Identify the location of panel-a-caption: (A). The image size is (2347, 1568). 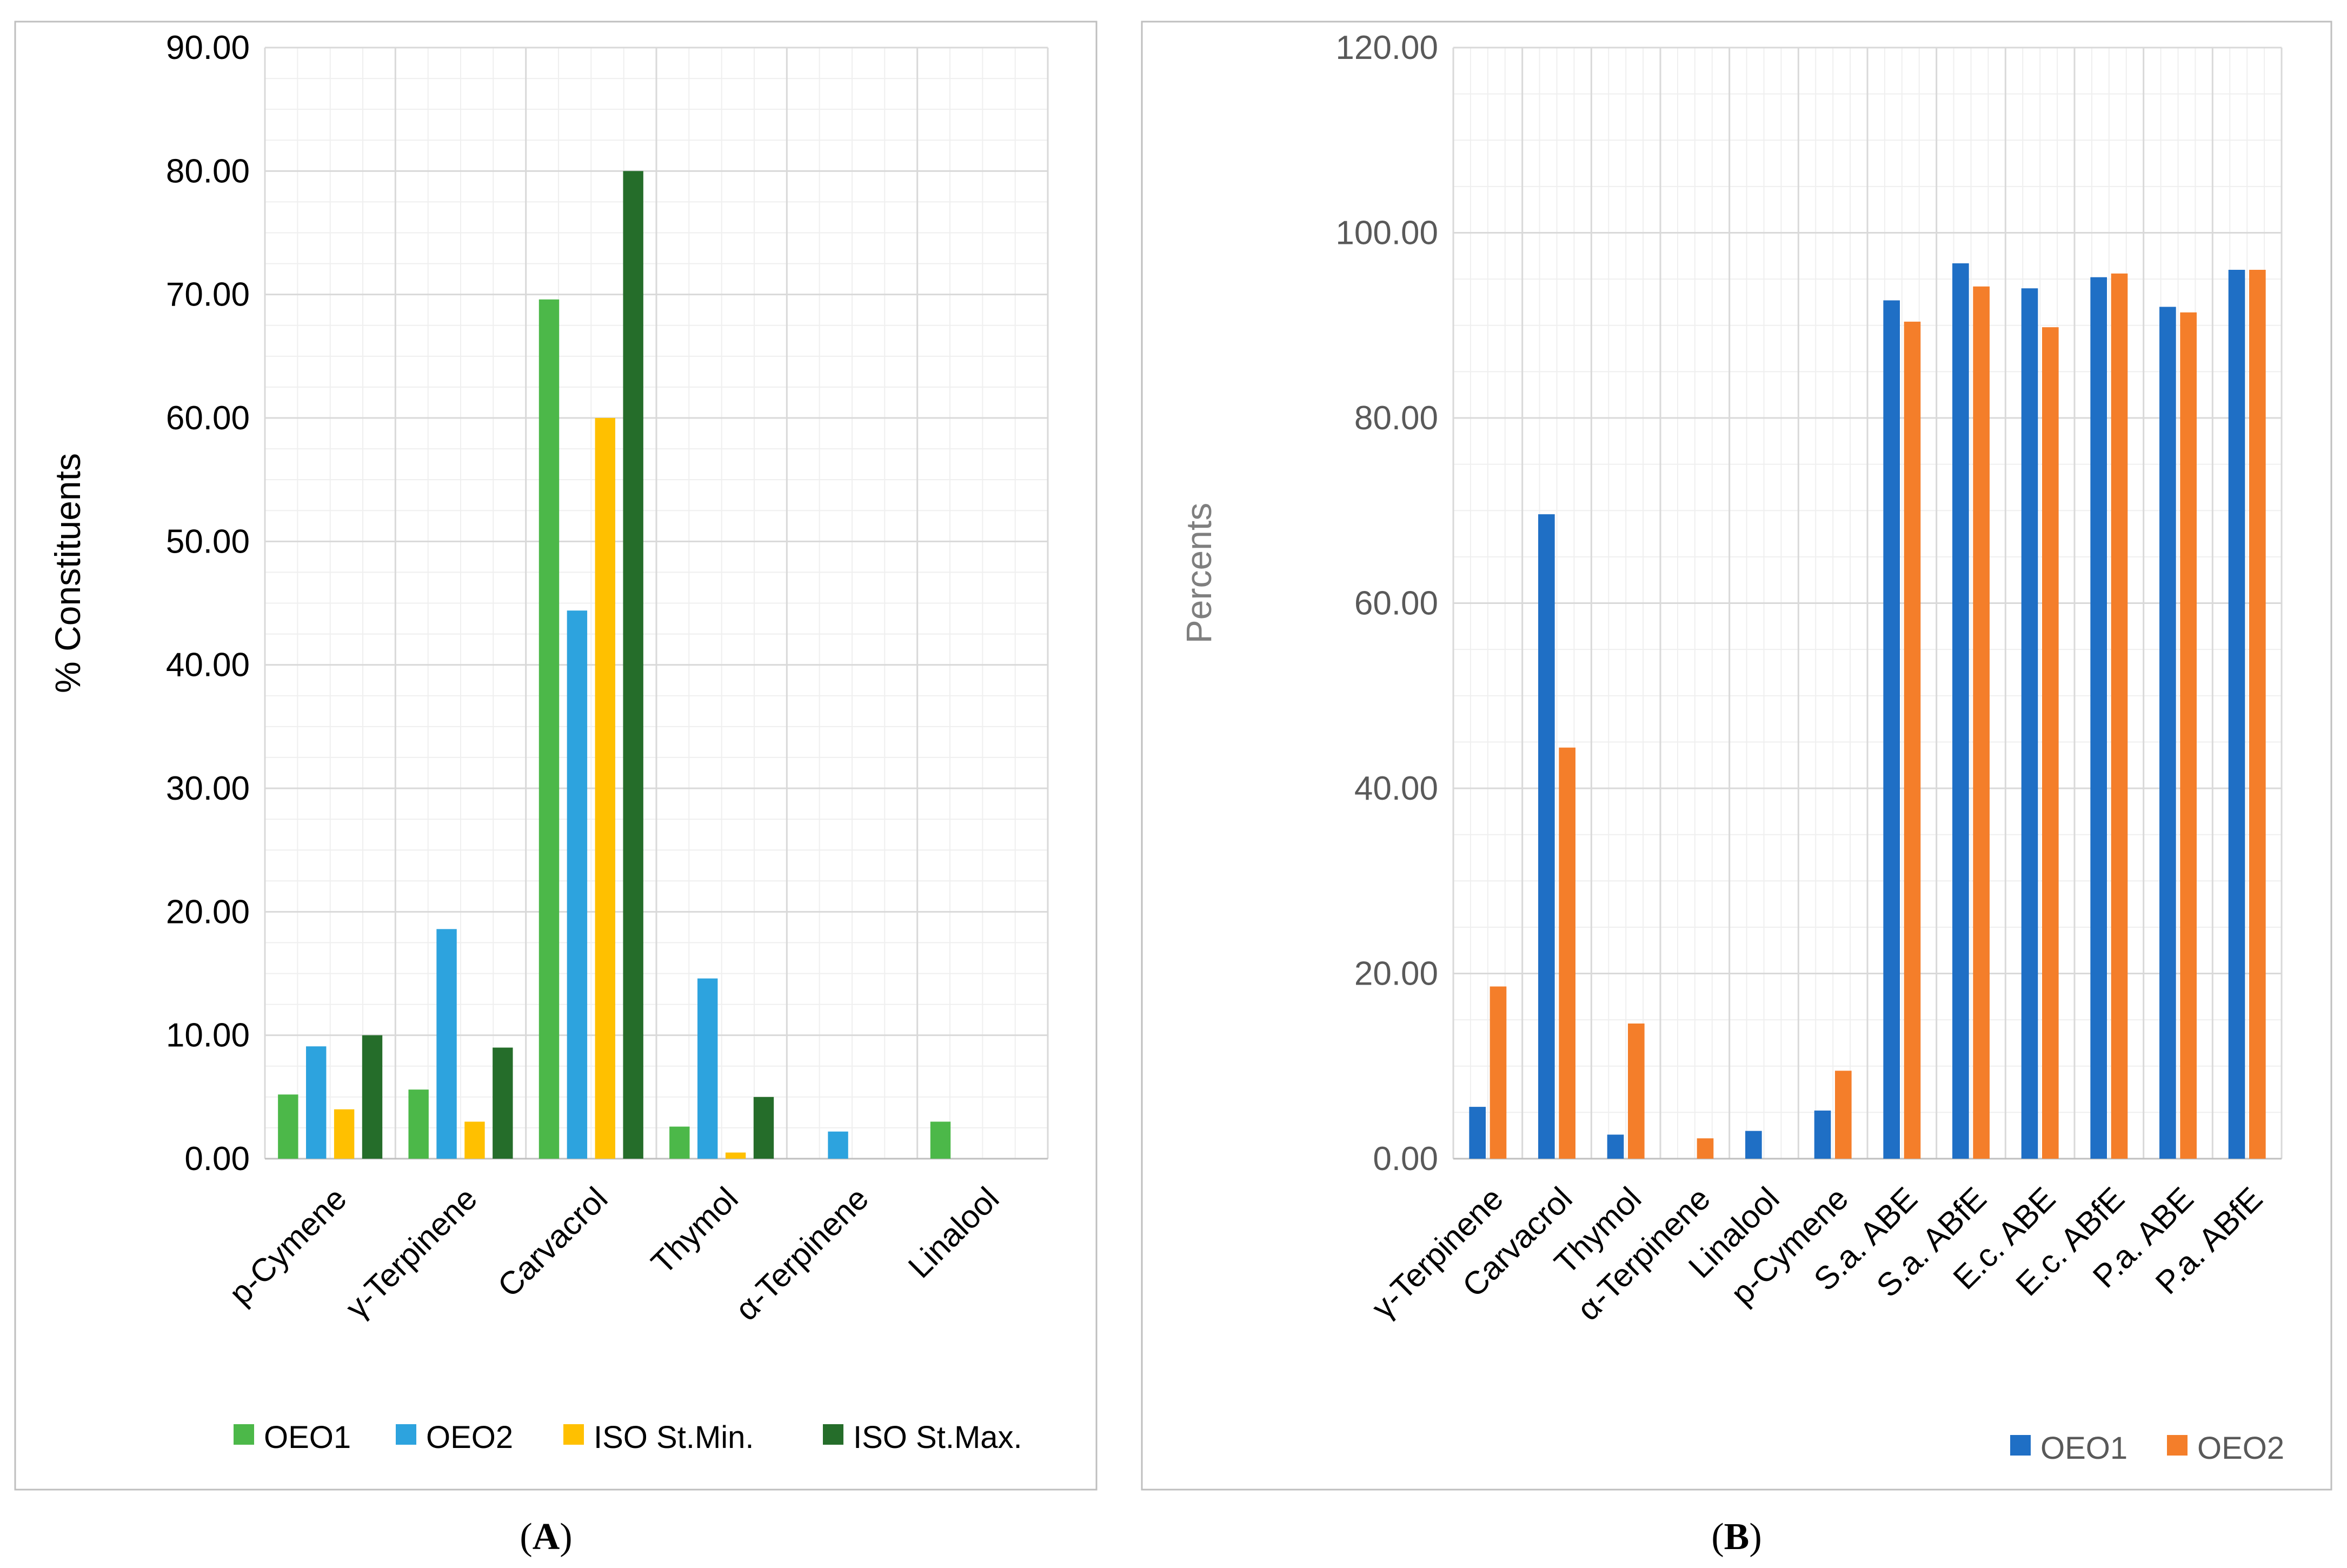
(546, 1537).